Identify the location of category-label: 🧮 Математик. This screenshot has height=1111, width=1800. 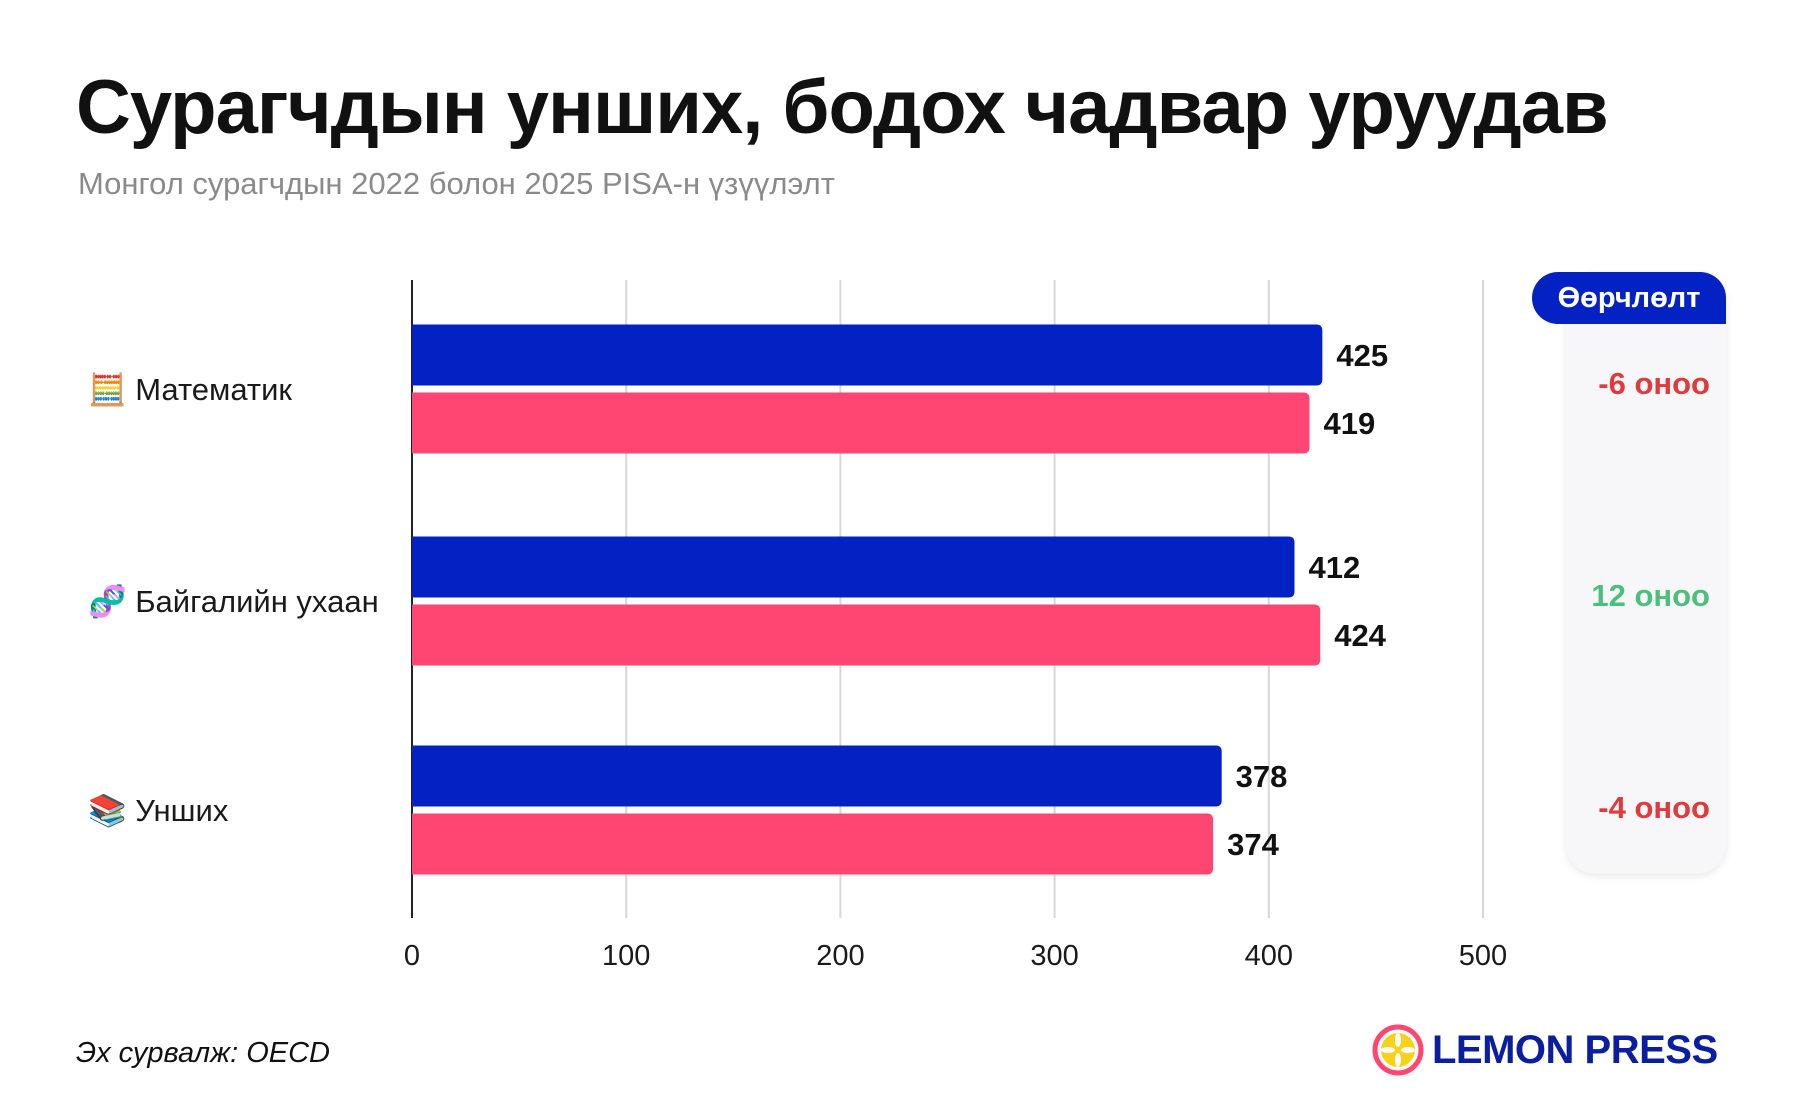
(190, 389).